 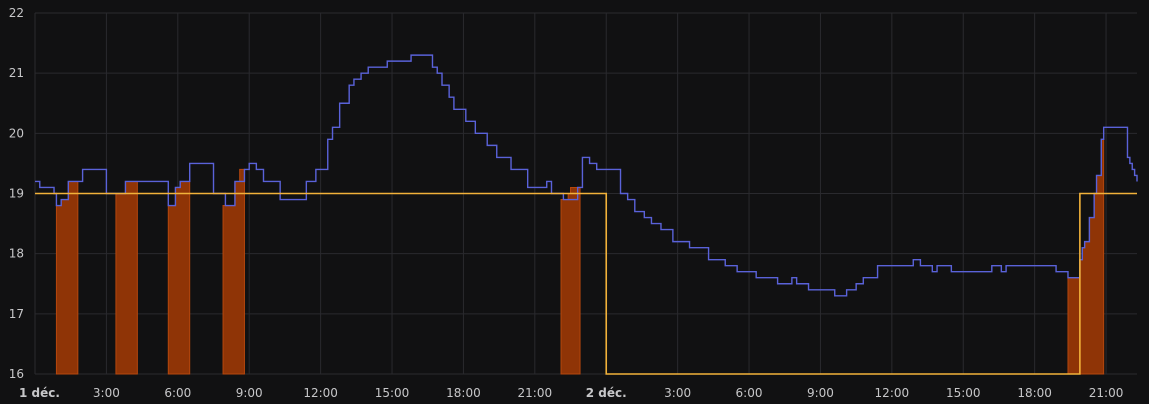 What do you see at coordinates (177, 393) in the screenshot?
I see `x-tick-label-2: 6:00` at bounding box center [177, 393].